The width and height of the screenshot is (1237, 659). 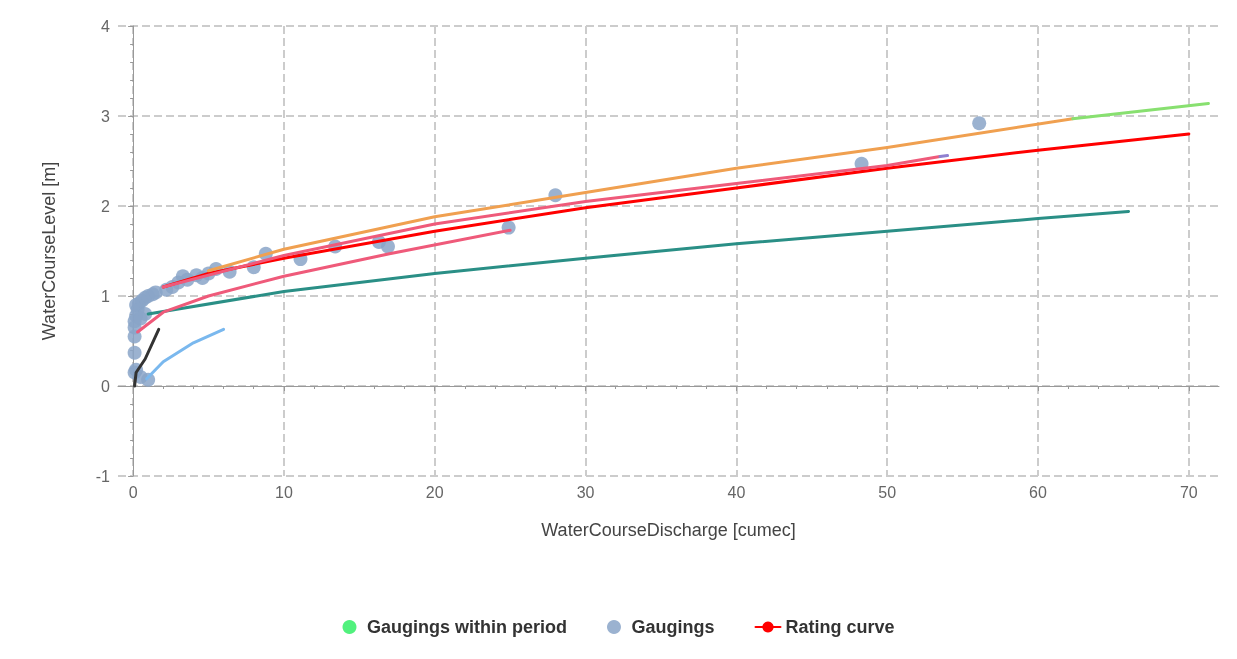 I want to click on y-tick-label: 1, so click(x=106, y=296).